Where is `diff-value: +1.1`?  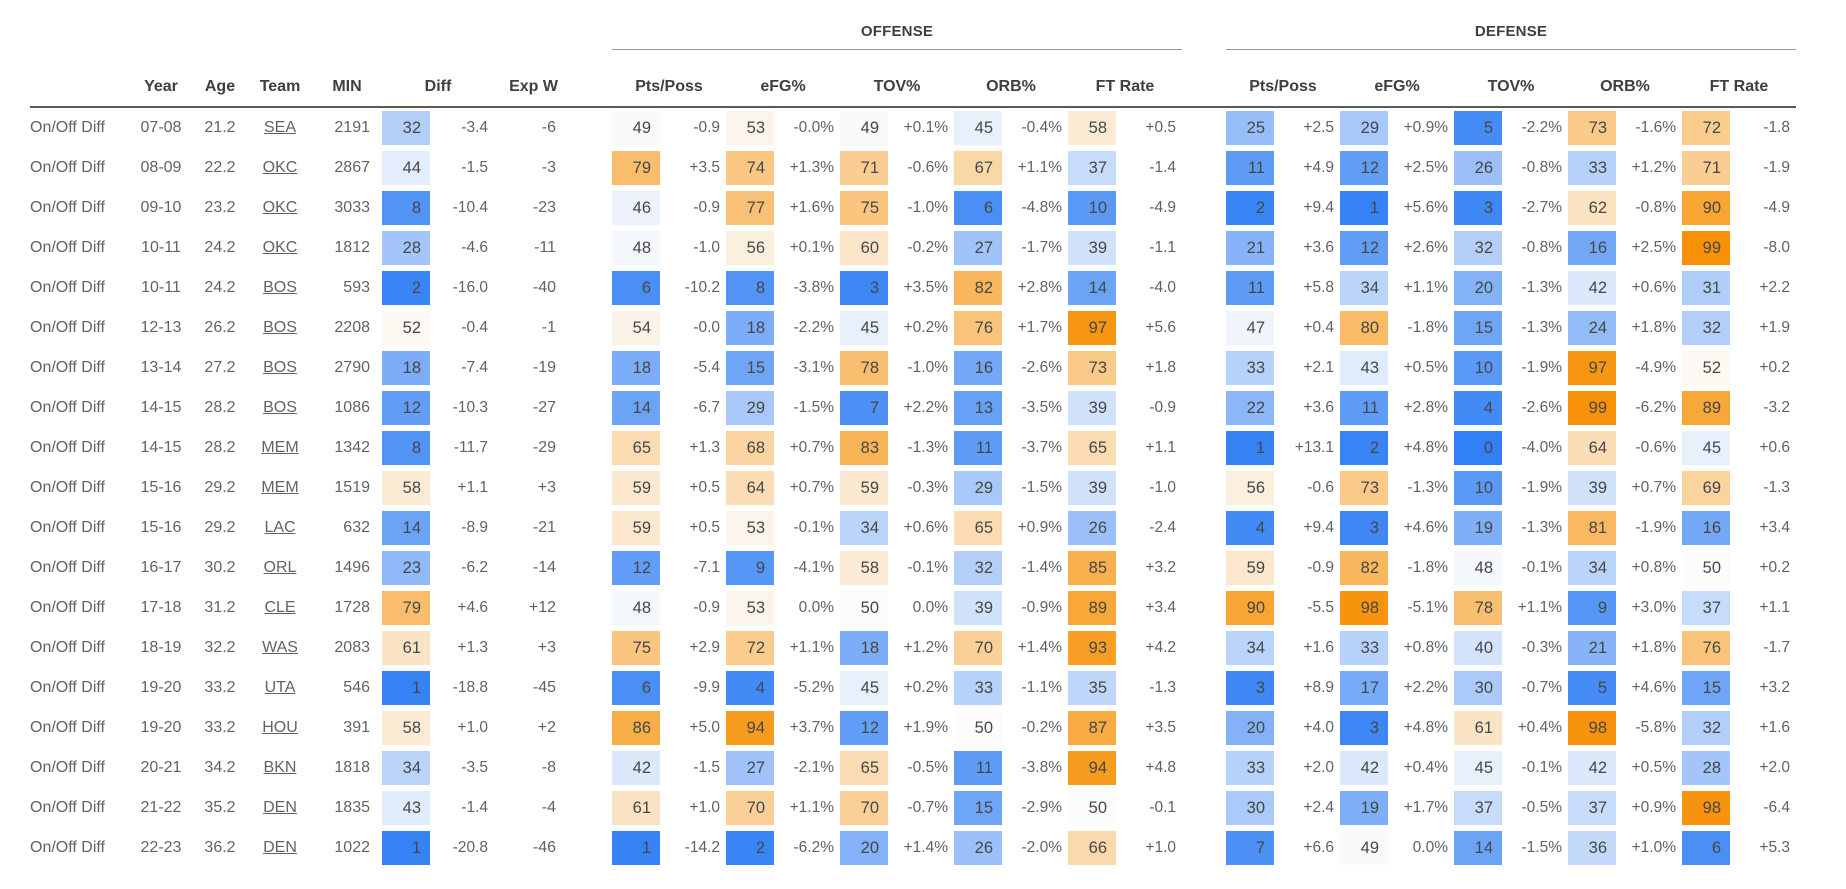 diff-value: +1.1 is located at coordinates (472, 487).